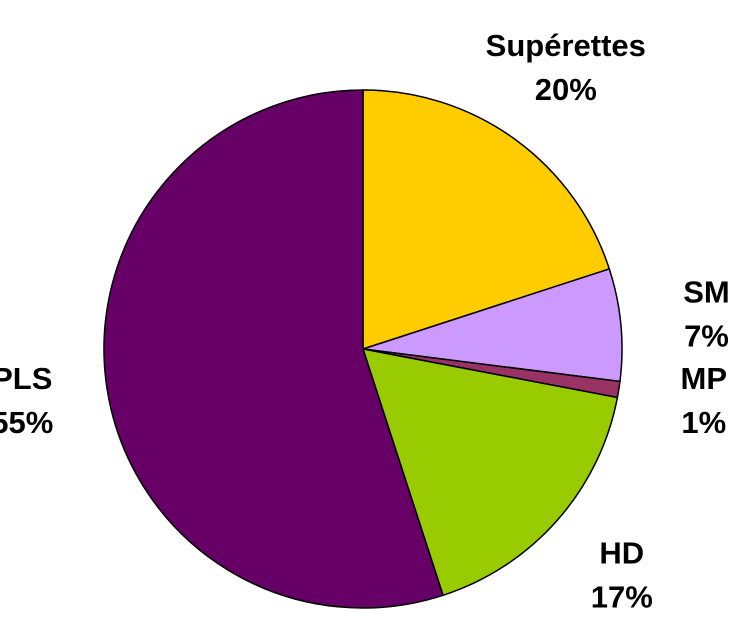  I want to click on slice-label: PLS, so click(26, 378).